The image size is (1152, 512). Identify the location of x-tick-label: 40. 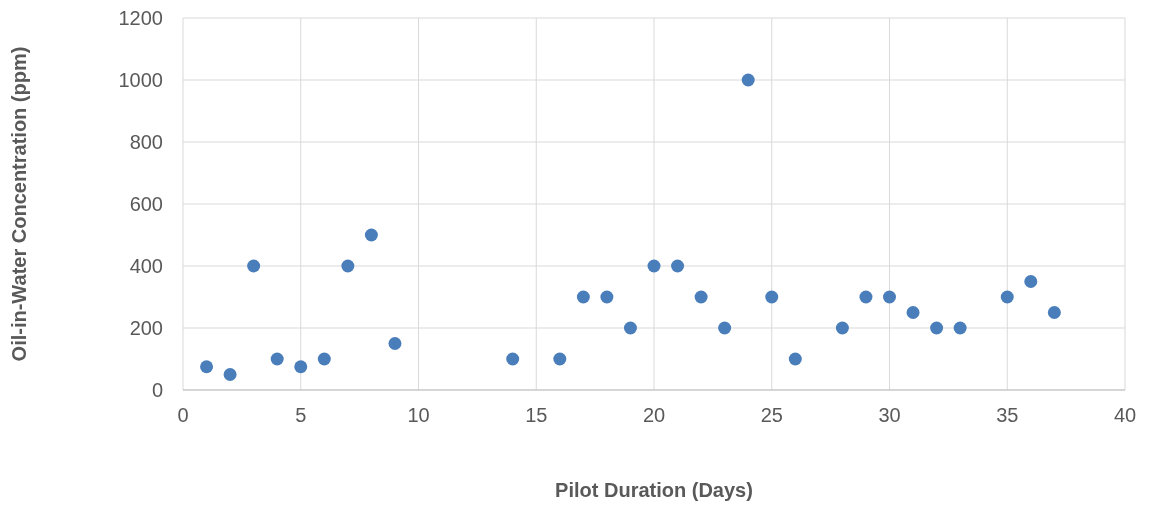
(1125, 415).